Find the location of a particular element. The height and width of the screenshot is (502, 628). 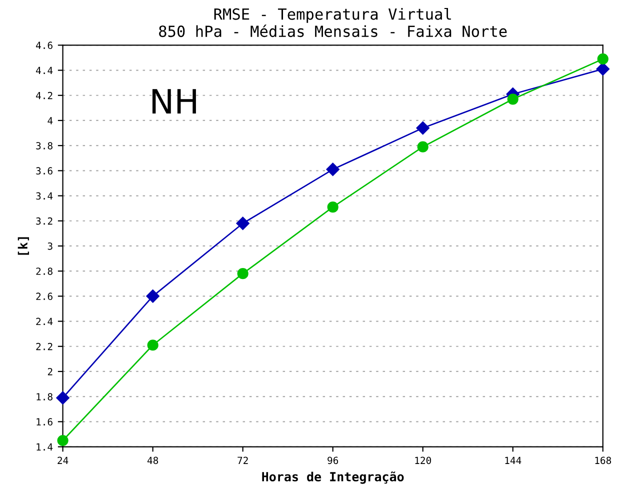

y-tick-label: 3.6 is located at coordinates (44, 171).